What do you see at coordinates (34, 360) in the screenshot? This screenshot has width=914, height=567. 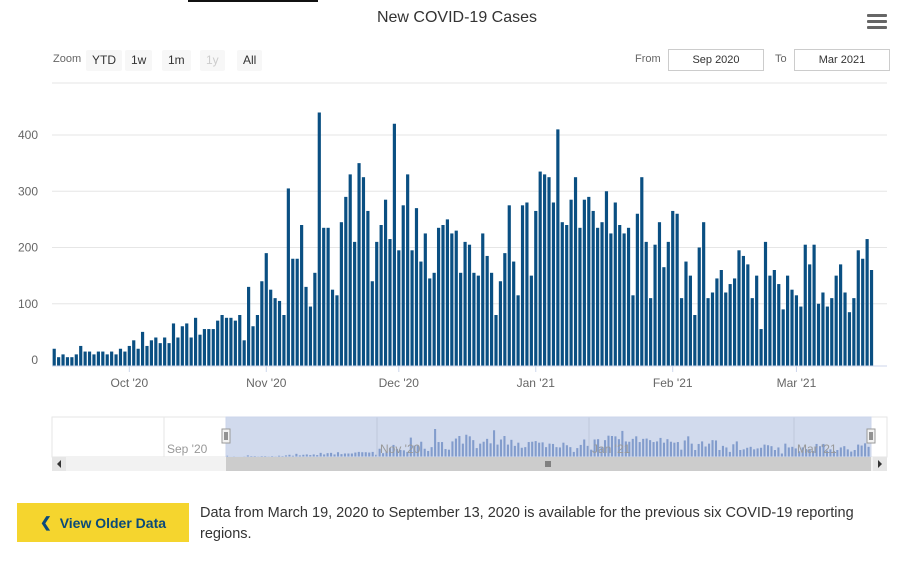 I see `y-tick-label: 0` at bounding box center [34, 360].